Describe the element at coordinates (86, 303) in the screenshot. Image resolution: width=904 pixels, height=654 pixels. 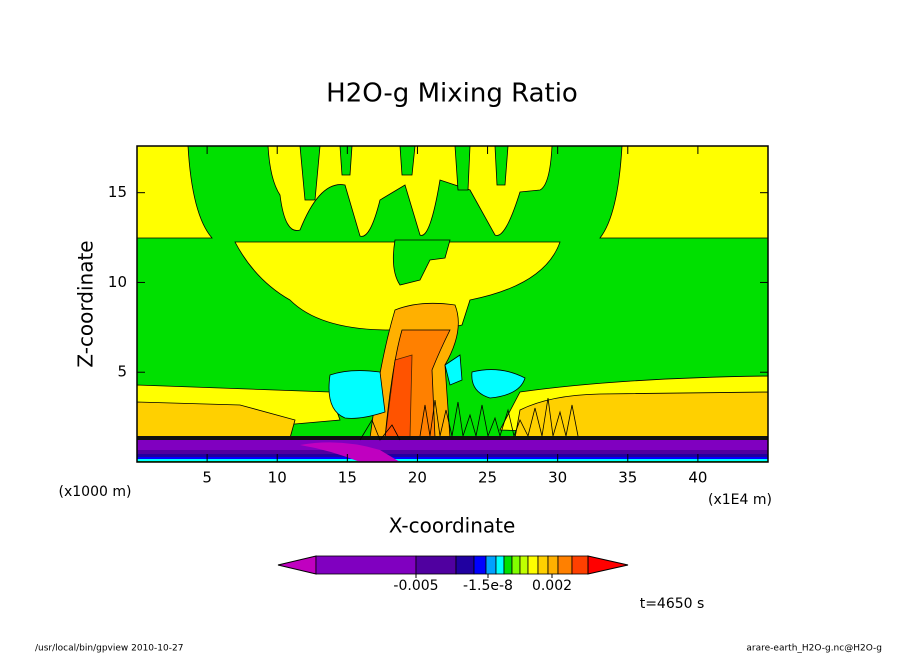
I see `y-axis-label: Z-coordinate` at that location.